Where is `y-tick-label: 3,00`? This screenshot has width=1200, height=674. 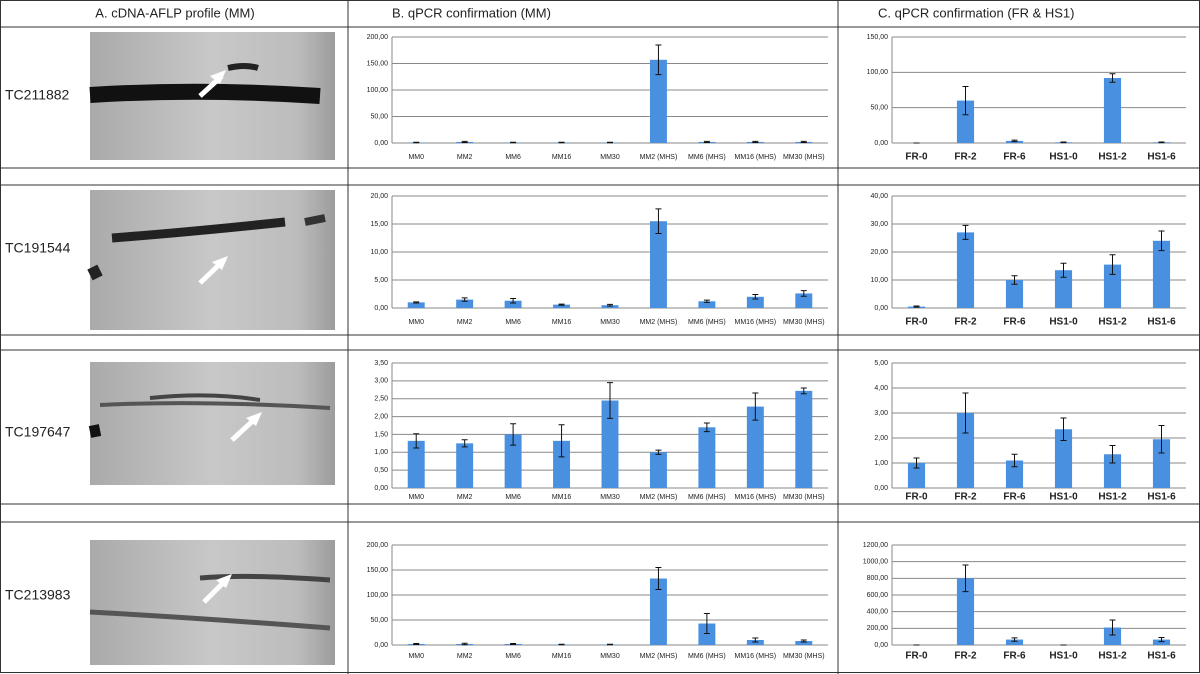 y-tick-label: 3,00 is located at coordinates (881, 413).